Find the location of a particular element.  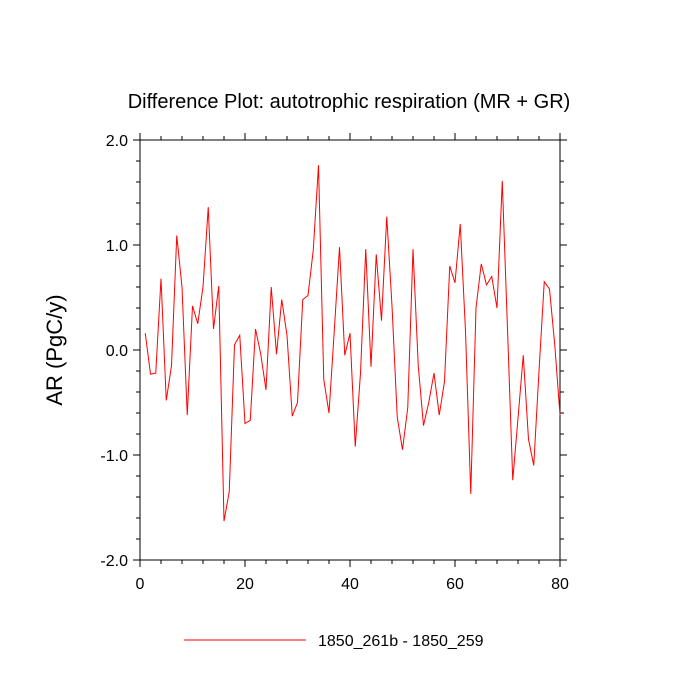

legend: 1850_261b - 1850_259 is located at coordinates (334, 641).